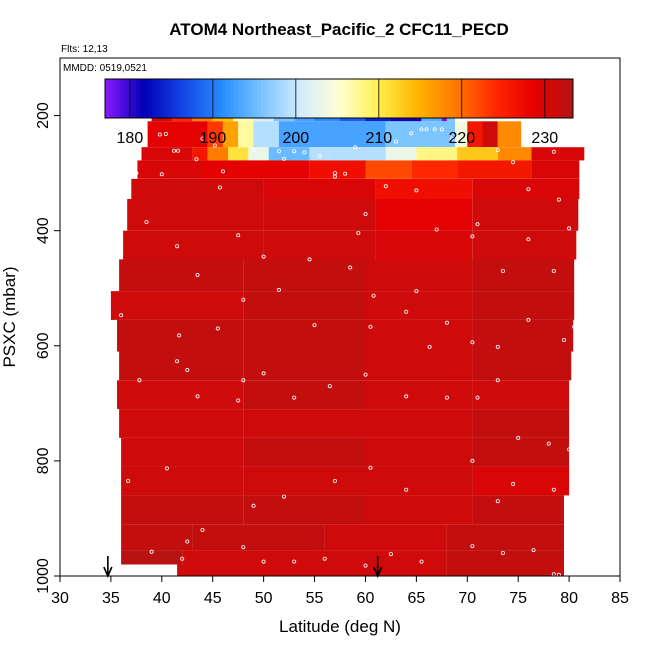 This screenshot has width=650, height=650. Describe the element at coordinates (544, 138) in the screenshot. I see `colorbar-tick-label: 230` at that location.